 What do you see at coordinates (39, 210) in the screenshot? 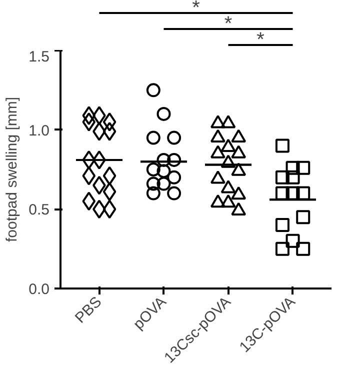
I see `y-tick-label: 0.5` at bounding box center [39, 210].